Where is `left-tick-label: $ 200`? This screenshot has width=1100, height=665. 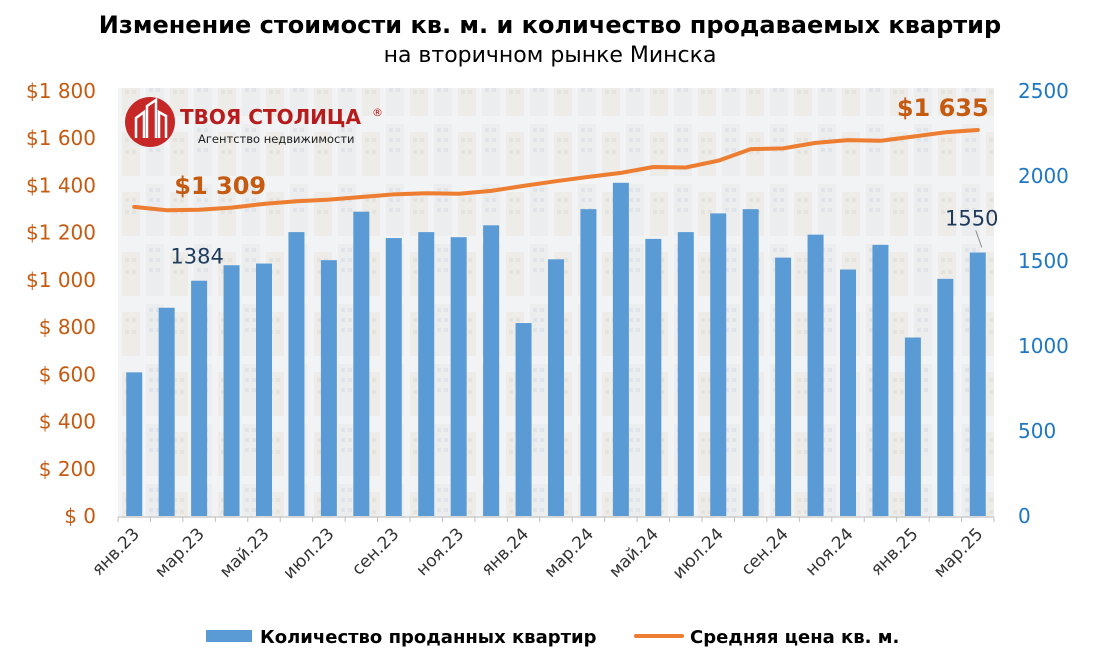 left-tick-label: $ 200 is located at coordinates (67, 469).